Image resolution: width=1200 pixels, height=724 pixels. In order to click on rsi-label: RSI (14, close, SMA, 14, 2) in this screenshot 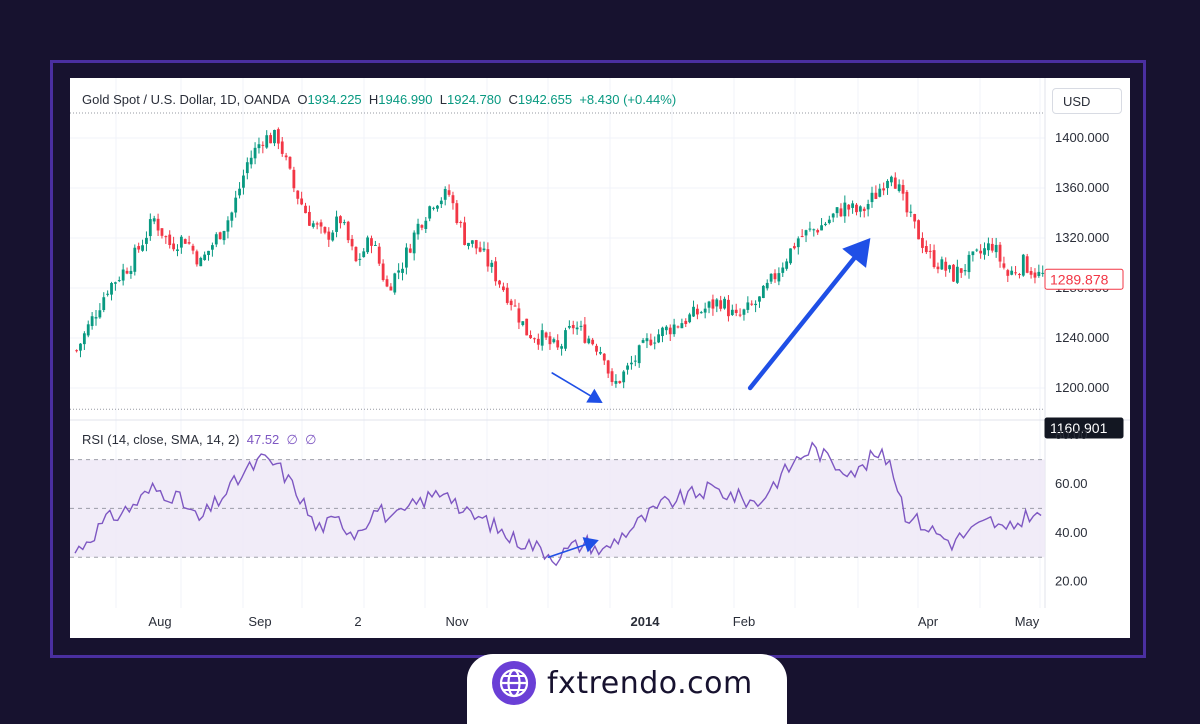, I will do `click(161, 439)`.